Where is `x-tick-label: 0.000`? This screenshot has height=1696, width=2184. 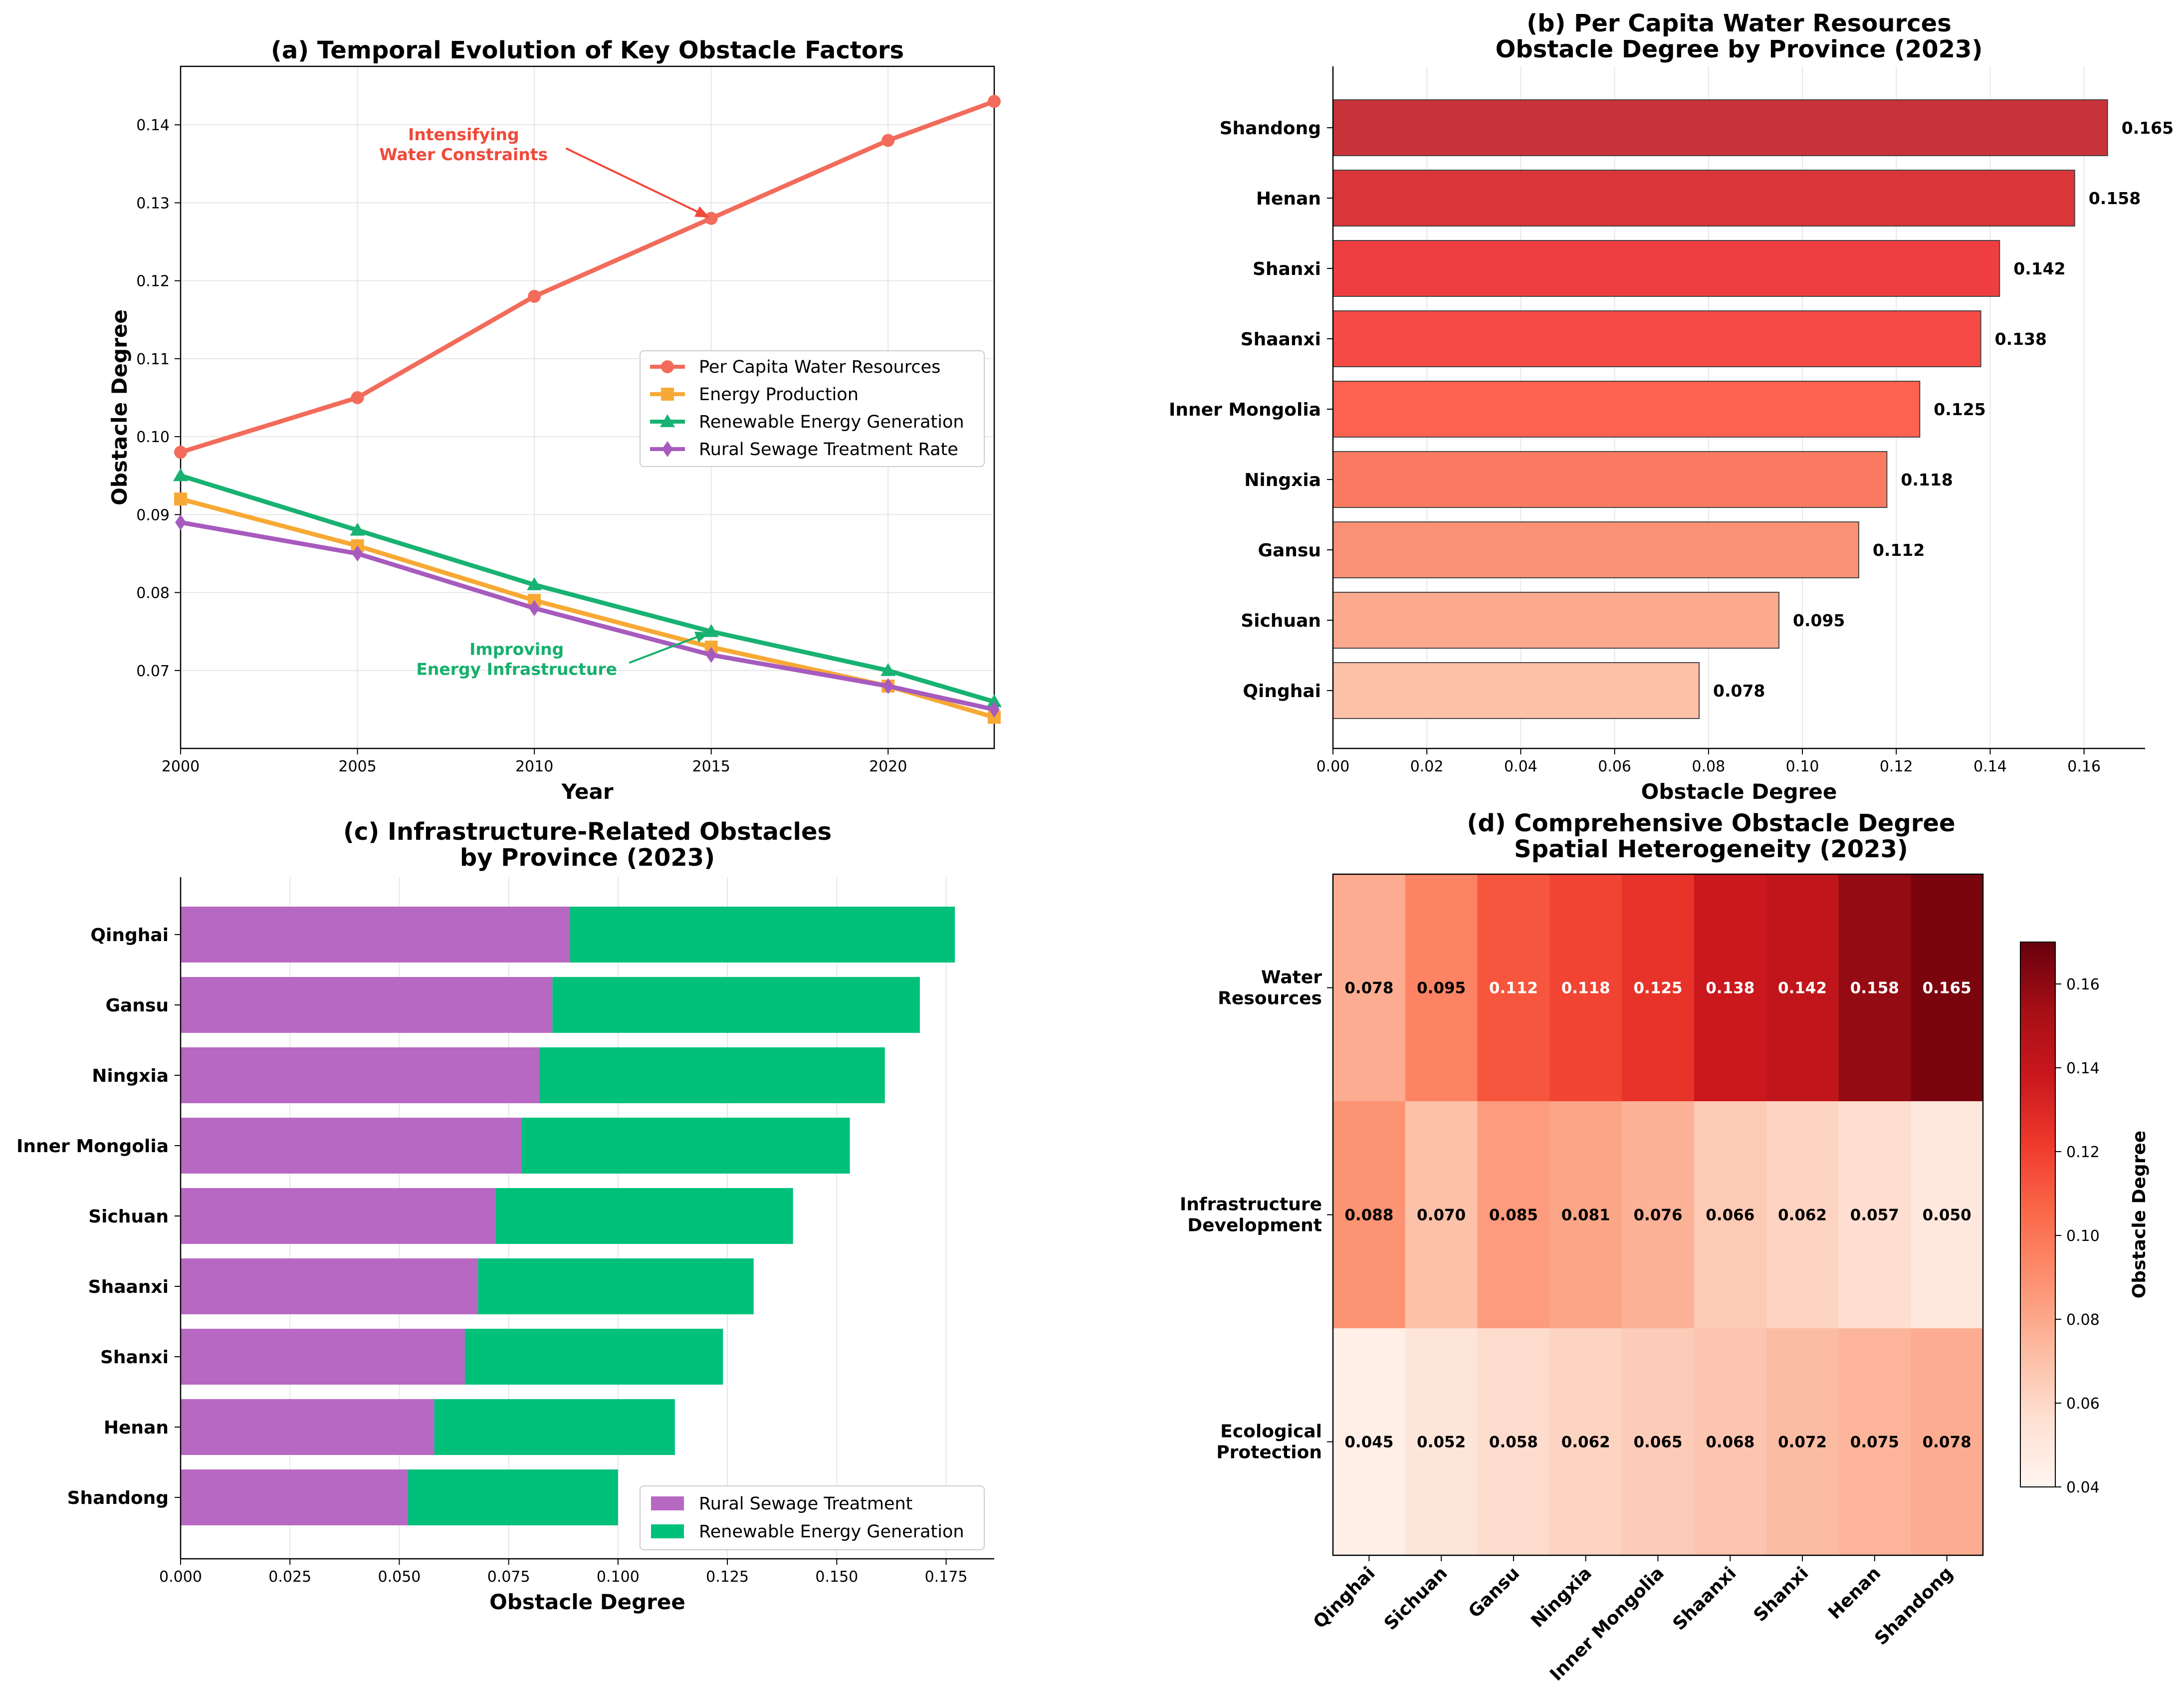
x-tick-label: 0.000 is located at coordinates (181, 1577).